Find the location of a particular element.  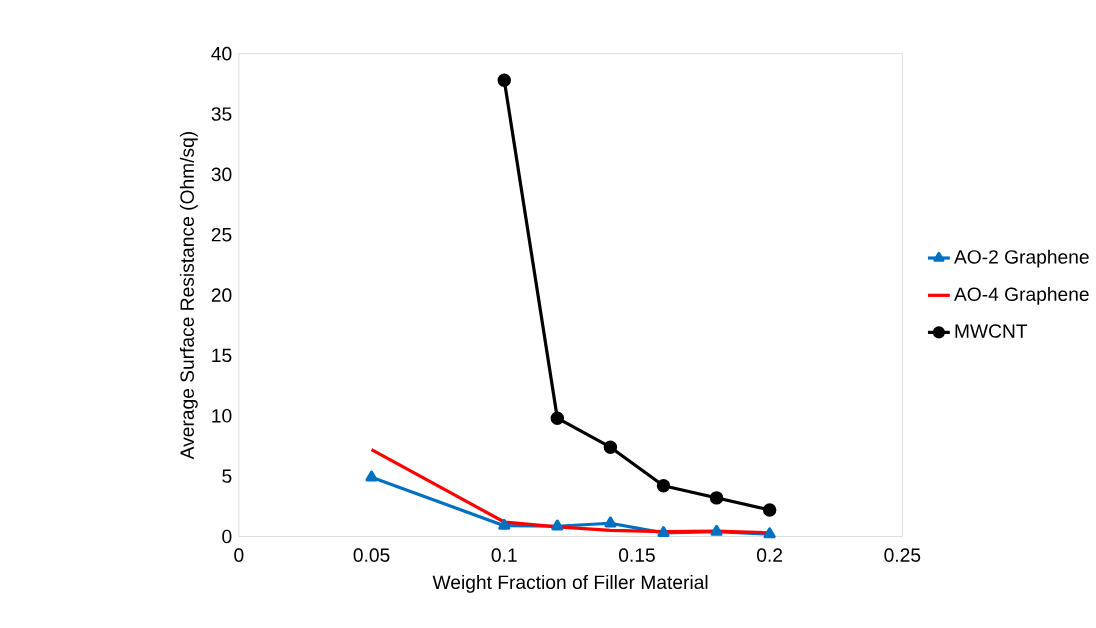

y-tick-label: 25 is located at coordinates (221, 234).